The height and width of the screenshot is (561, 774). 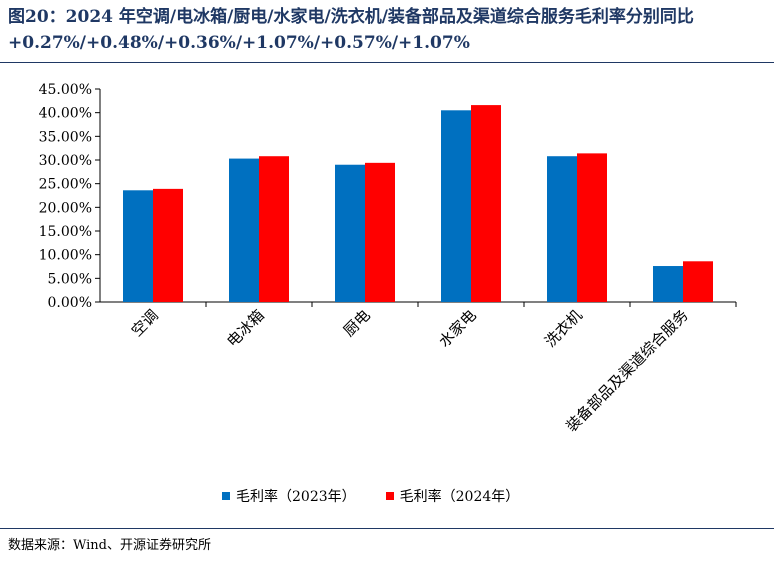 What do you see at coordinates (65, 185) in the screenshot?
I see `y-tick-label: 25.00%` at bounding box center [65, 185].